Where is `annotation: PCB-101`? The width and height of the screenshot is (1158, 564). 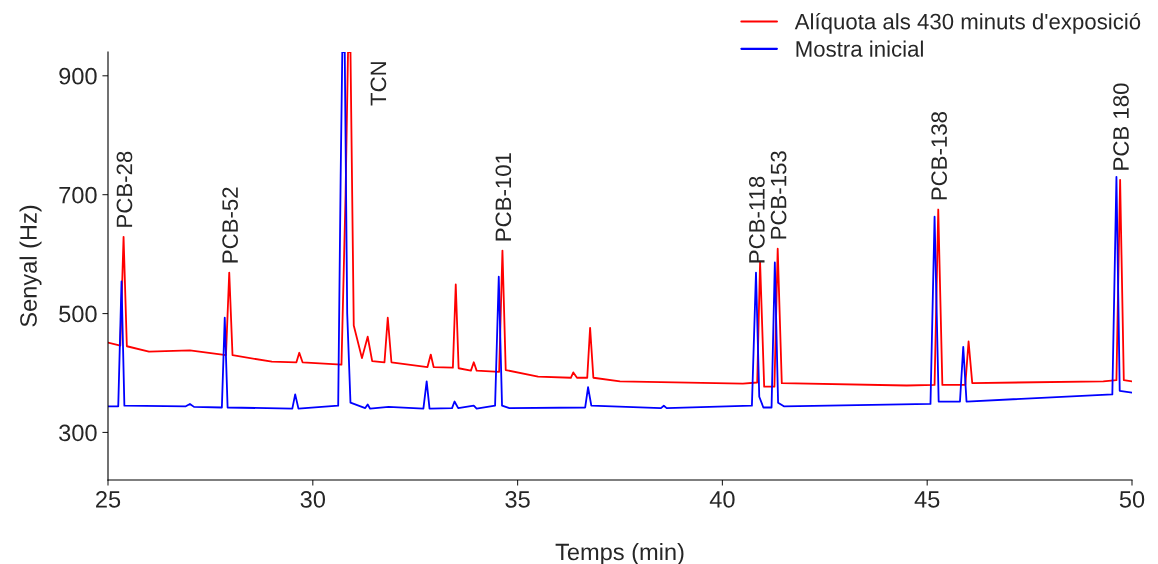
annotation: PCB-101 is located at coordinates (503, 197).